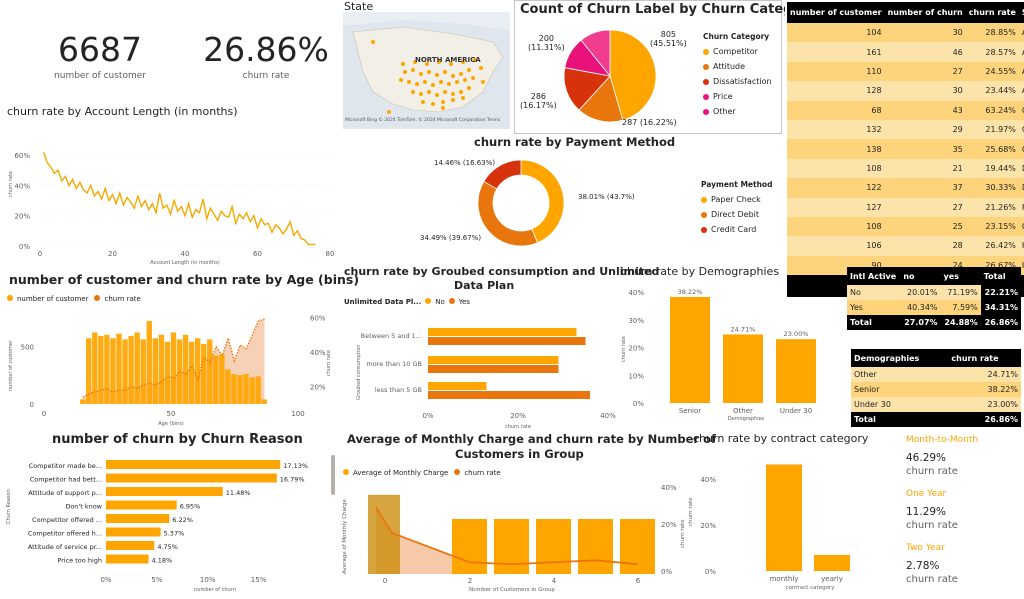  Describe the element at coordinates (905, 110) in the screenshot. I see `table-row: 68 43 63.24%CA` at that location.